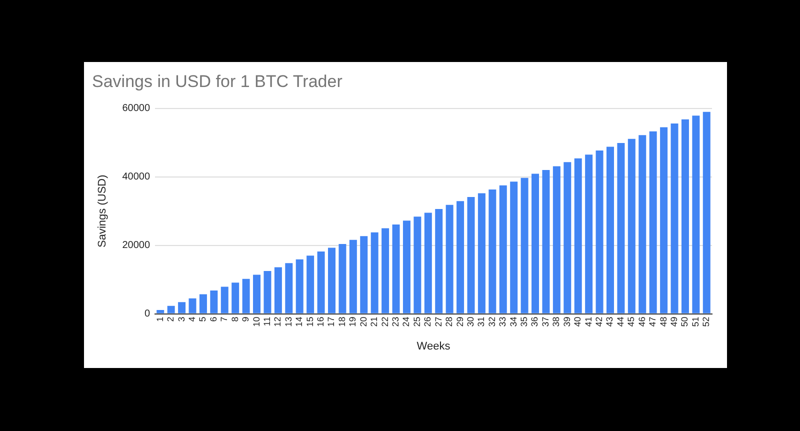 This screenshot has width=800, height=431. What do you see at coordinates (503, 321) in the screenshot?
I see `x-tick-label: 33` at bounding box center [503, 321].